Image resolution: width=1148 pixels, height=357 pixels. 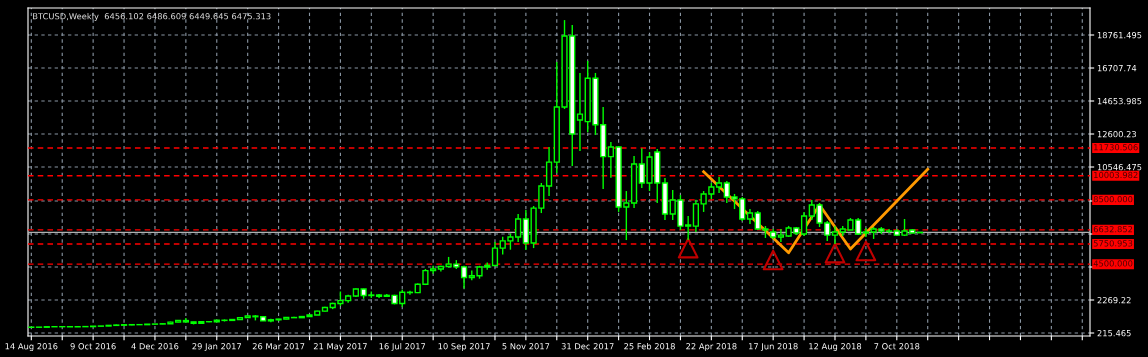 What do you see at coordinates (278, 346) in the screenshot?
I see `x-tick-label: 26 Mar 2017` at bounding box center [278, 346].